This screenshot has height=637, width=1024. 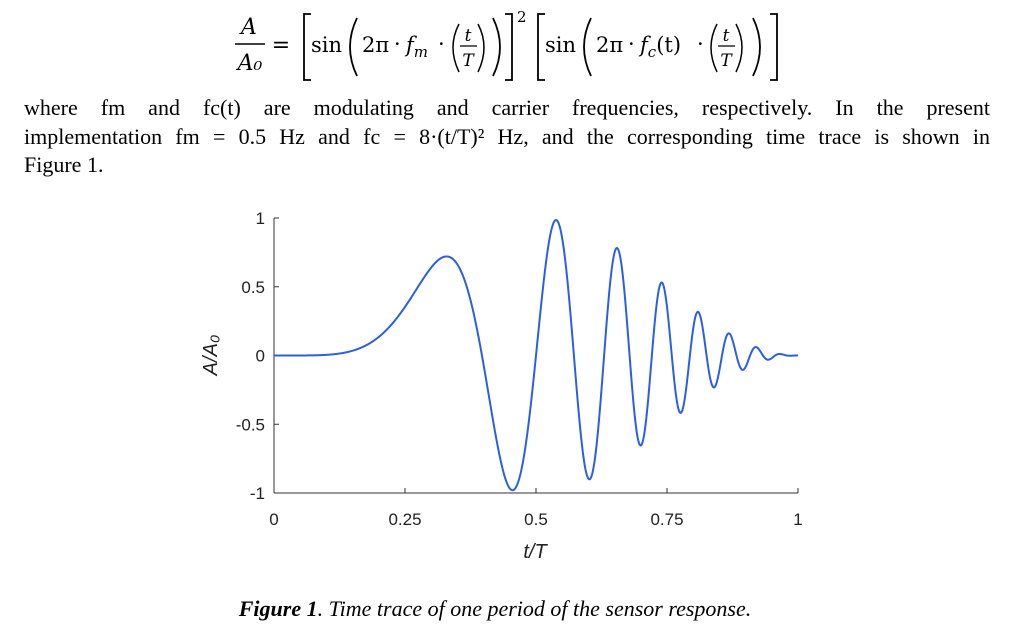 I want to click on eq-sin-1: sin, so click(x=326, y=45).